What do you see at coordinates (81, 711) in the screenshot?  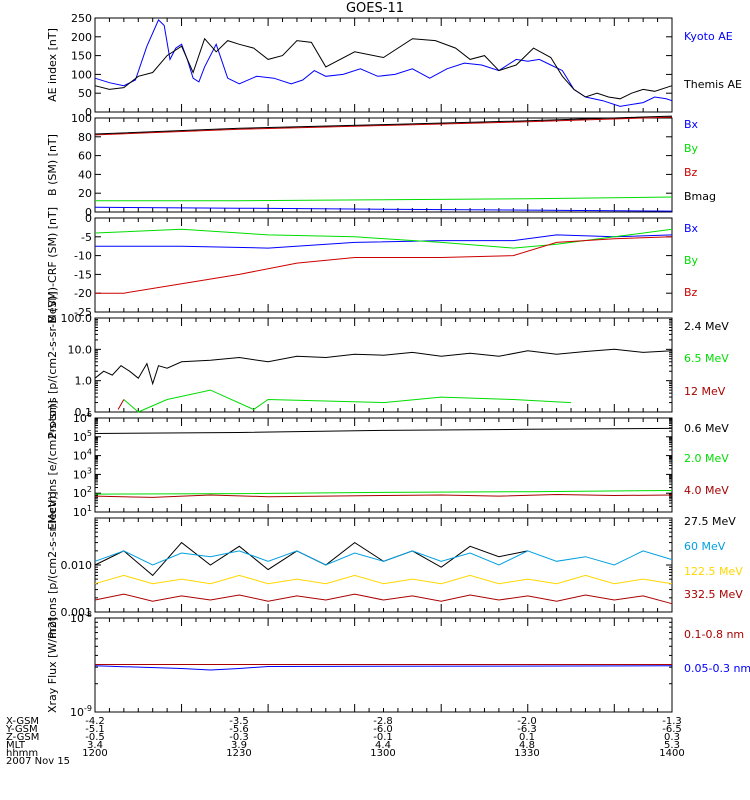 I see `y-tick-label: 10-9` at bounding box center [81, 711].